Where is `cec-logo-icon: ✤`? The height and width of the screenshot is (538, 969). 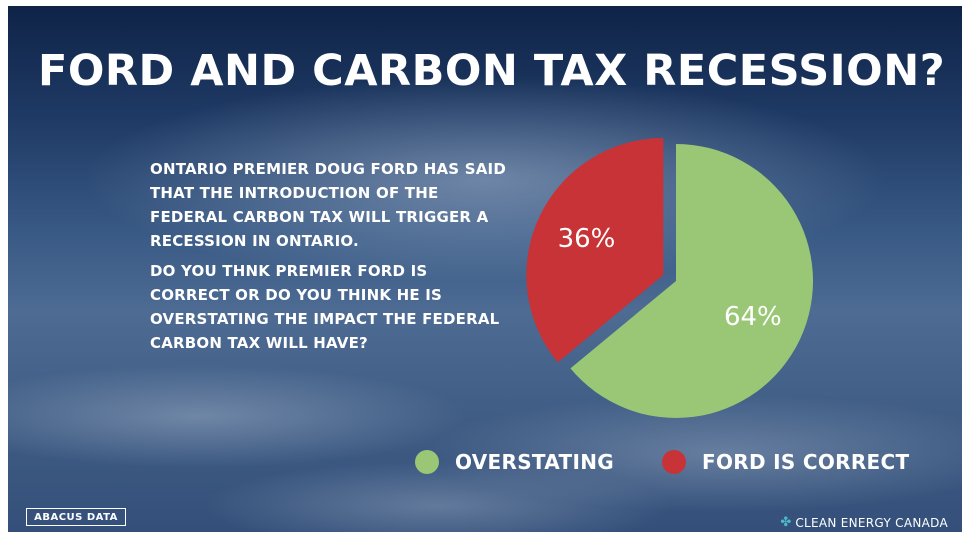
cec-logo-icon: ✤ is located at coordinates (786, 522).